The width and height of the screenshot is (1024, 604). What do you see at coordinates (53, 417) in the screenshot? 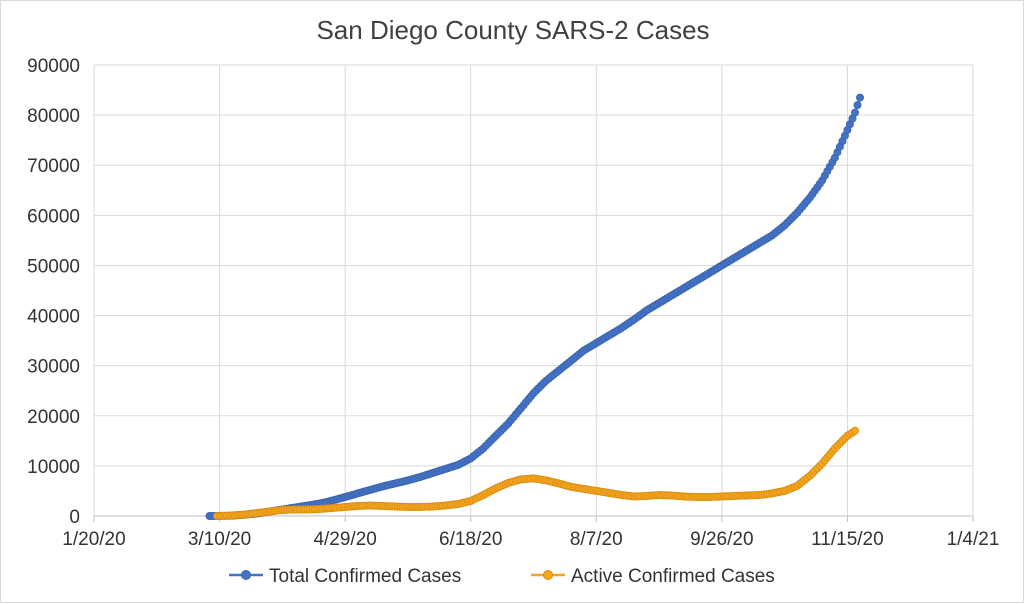
I see `y-tick-label: 20000` at bounding box center [53, 417].